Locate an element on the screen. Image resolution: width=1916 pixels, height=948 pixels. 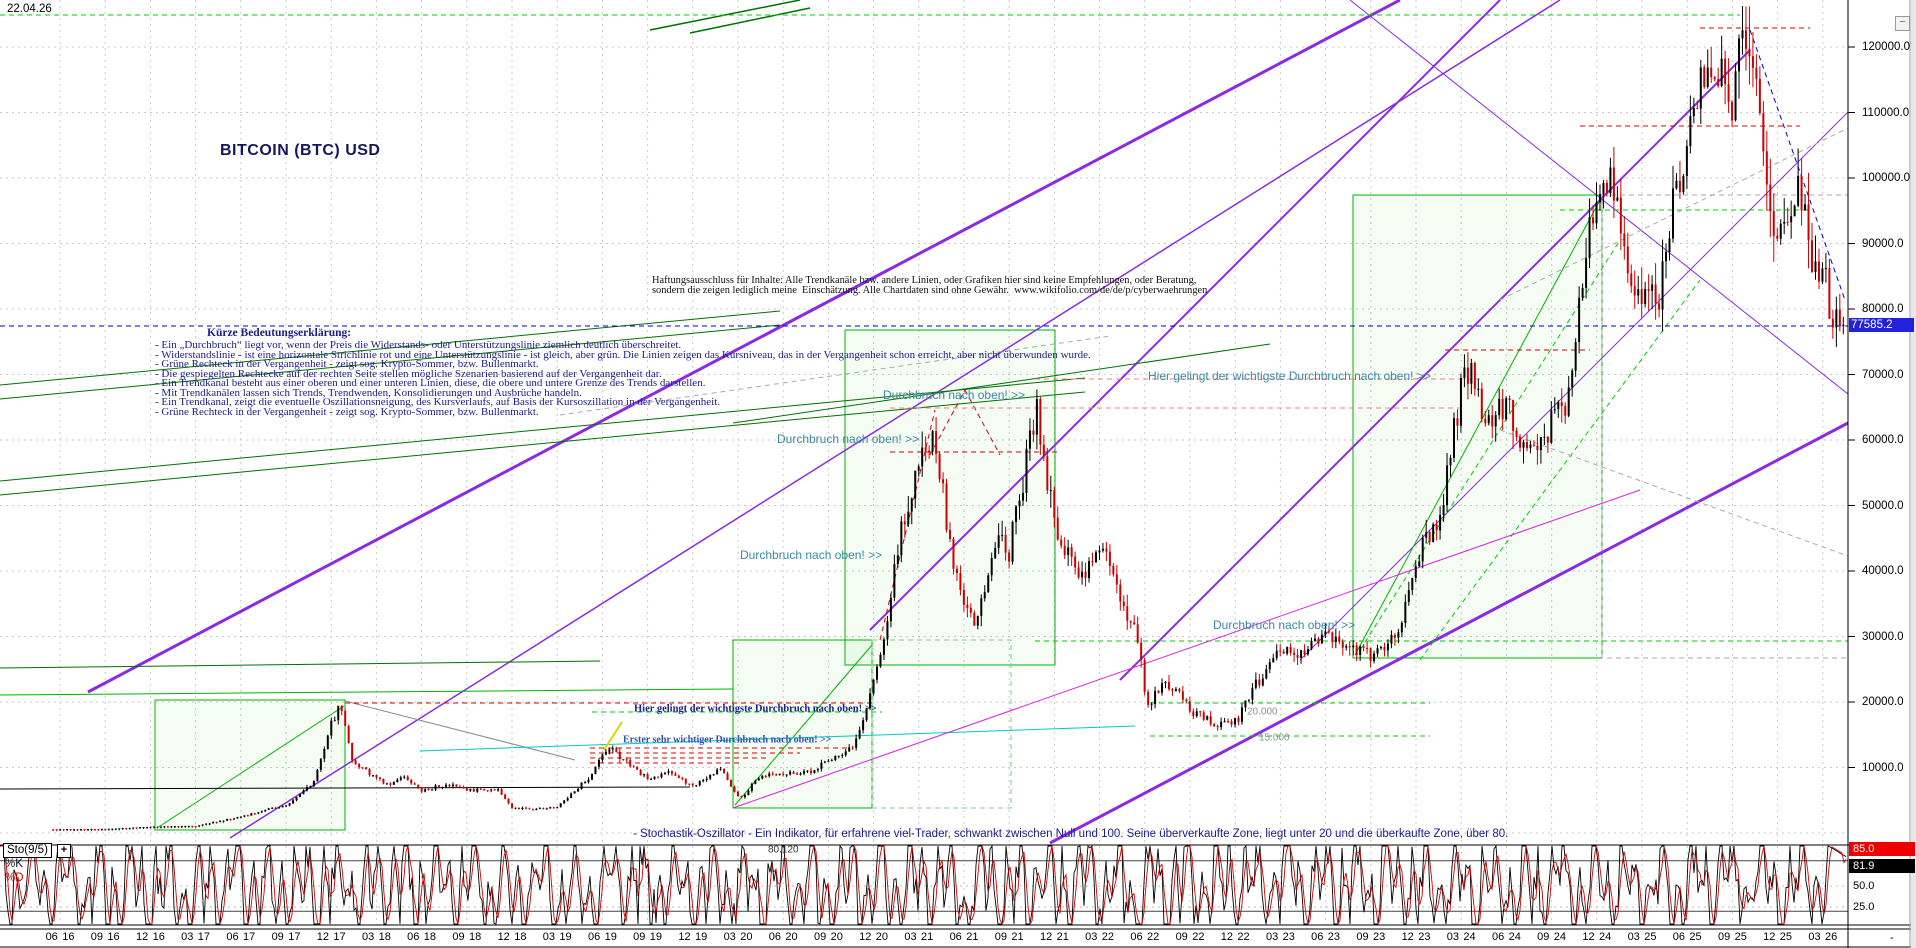
x-axis-label: 12 17 is located at coordinates (331, 937).